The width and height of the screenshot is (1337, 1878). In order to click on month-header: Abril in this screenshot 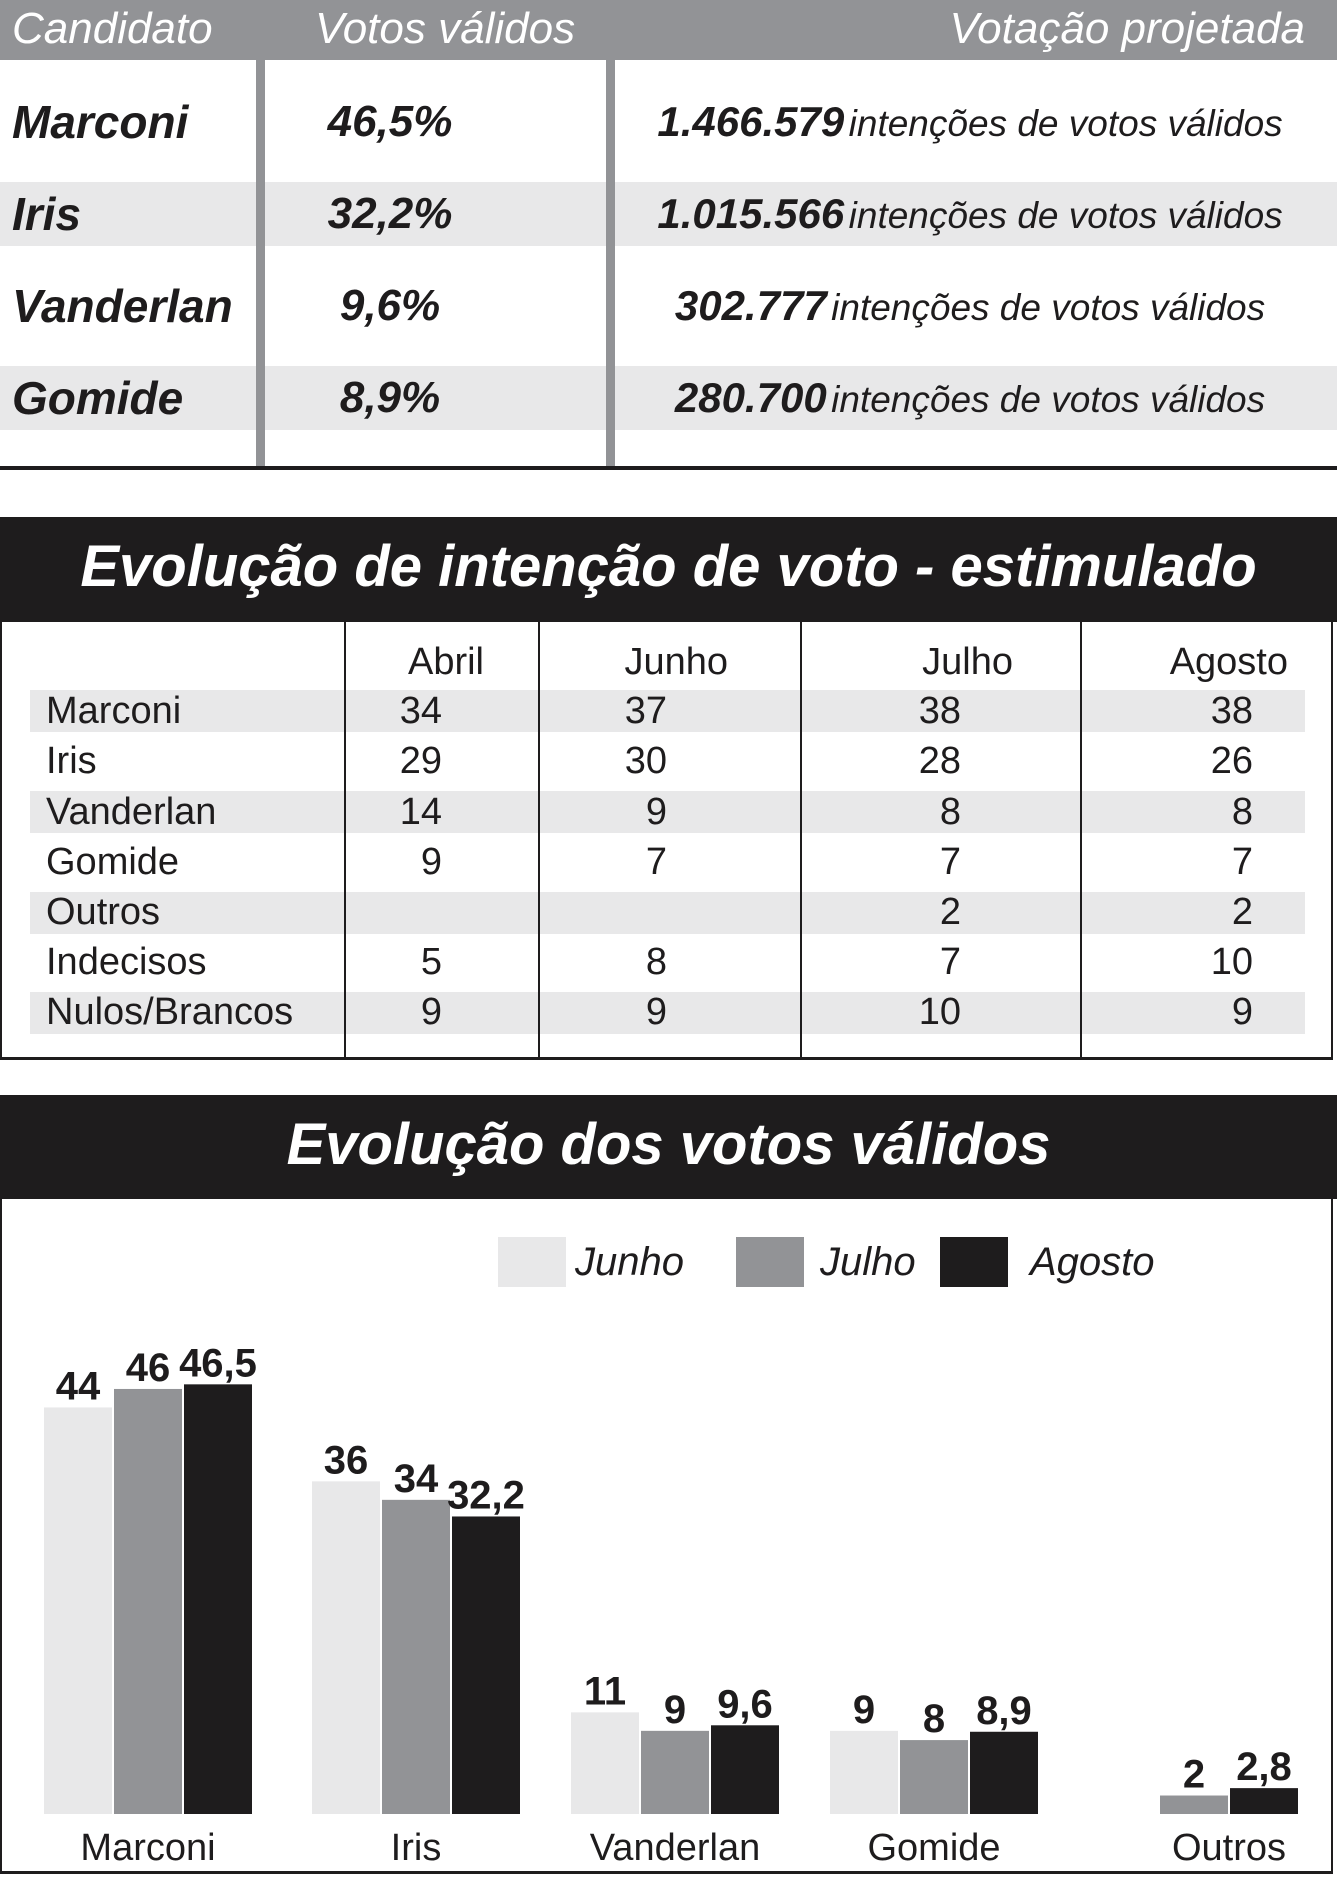, I will do `click(445, 662)`.